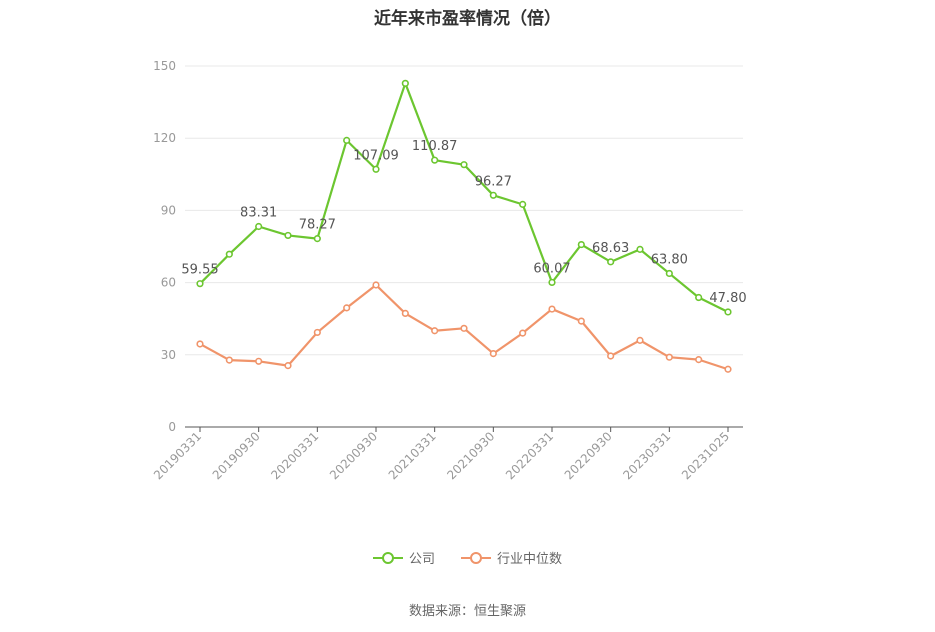  I want to click on x-tick-label: 20220331, so click(529, 455).